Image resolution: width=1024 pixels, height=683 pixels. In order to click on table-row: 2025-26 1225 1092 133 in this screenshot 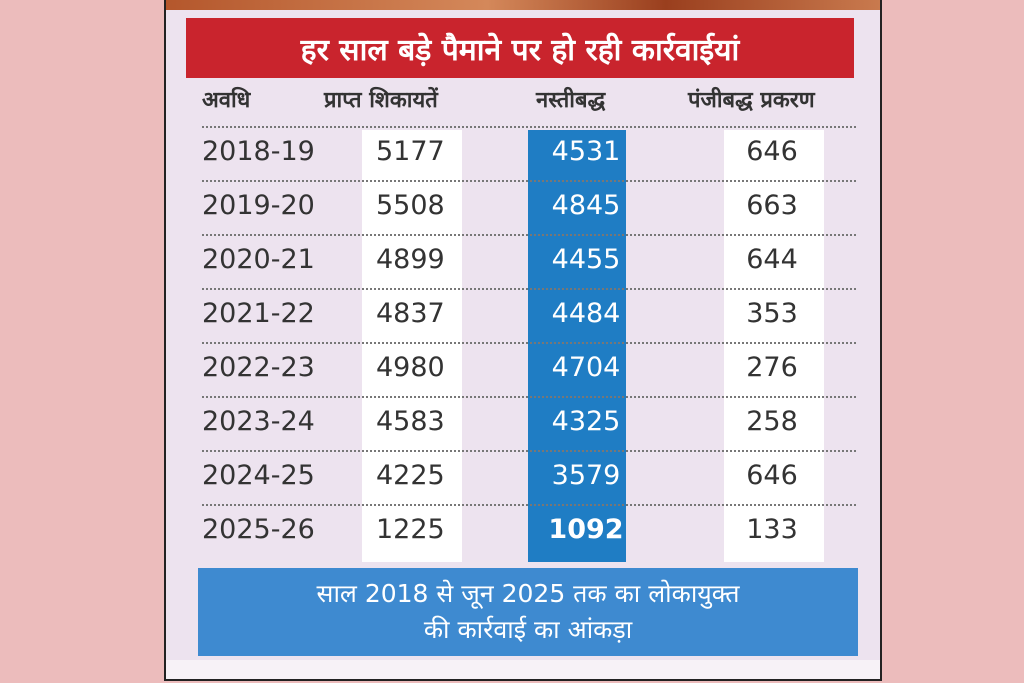, I will do `click(529, 532)`.